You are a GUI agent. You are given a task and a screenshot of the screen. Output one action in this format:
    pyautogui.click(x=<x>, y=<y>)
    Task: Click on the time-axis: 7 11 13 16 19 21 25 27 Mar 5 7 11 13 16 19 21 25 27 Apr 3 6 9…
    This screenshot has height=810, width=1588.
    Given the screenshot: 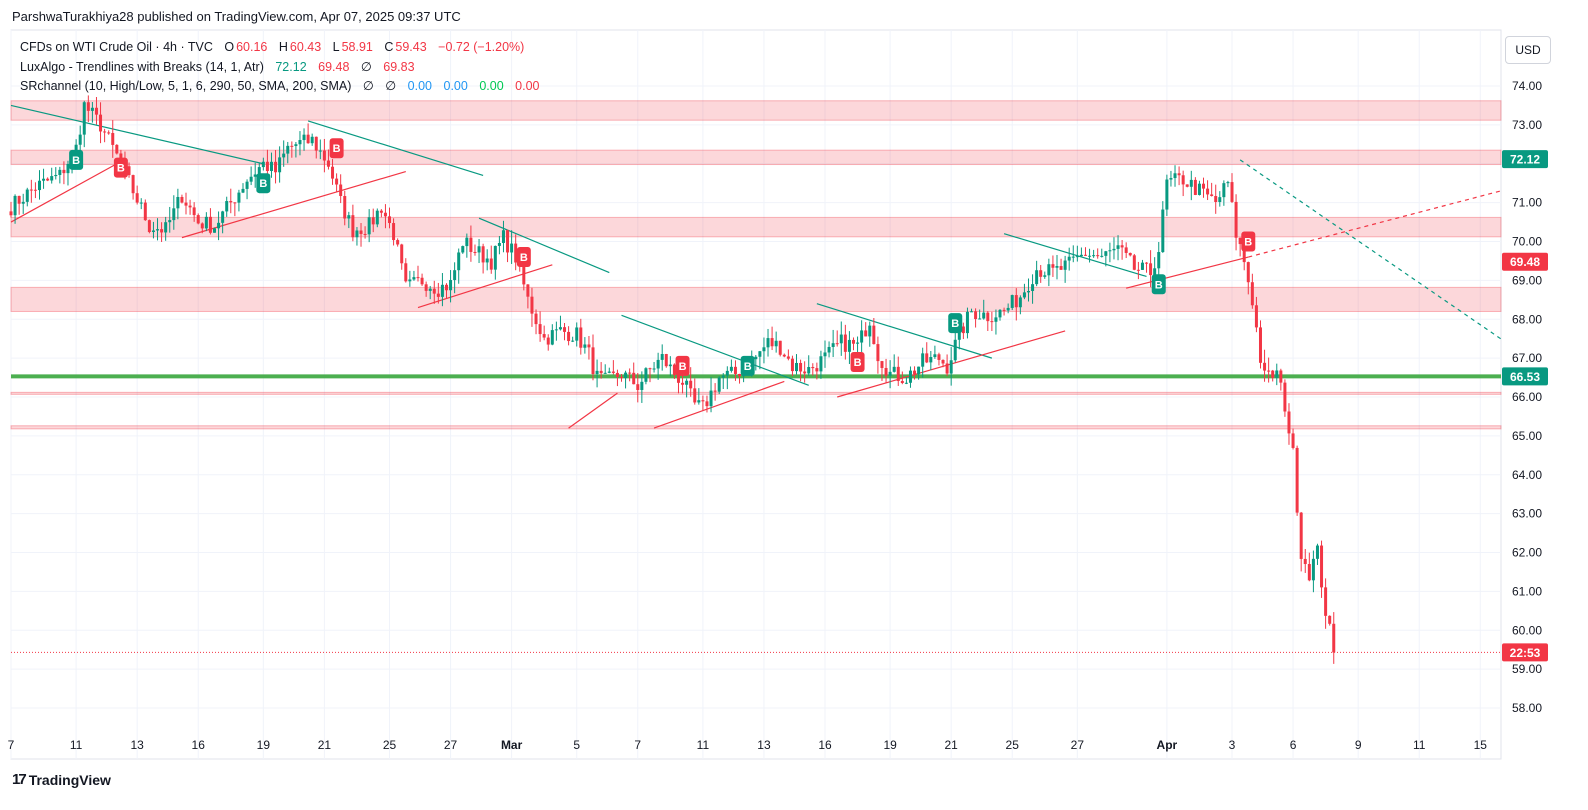 What is the action you would take?
    pyautogui.click(x=748, y=745)
    